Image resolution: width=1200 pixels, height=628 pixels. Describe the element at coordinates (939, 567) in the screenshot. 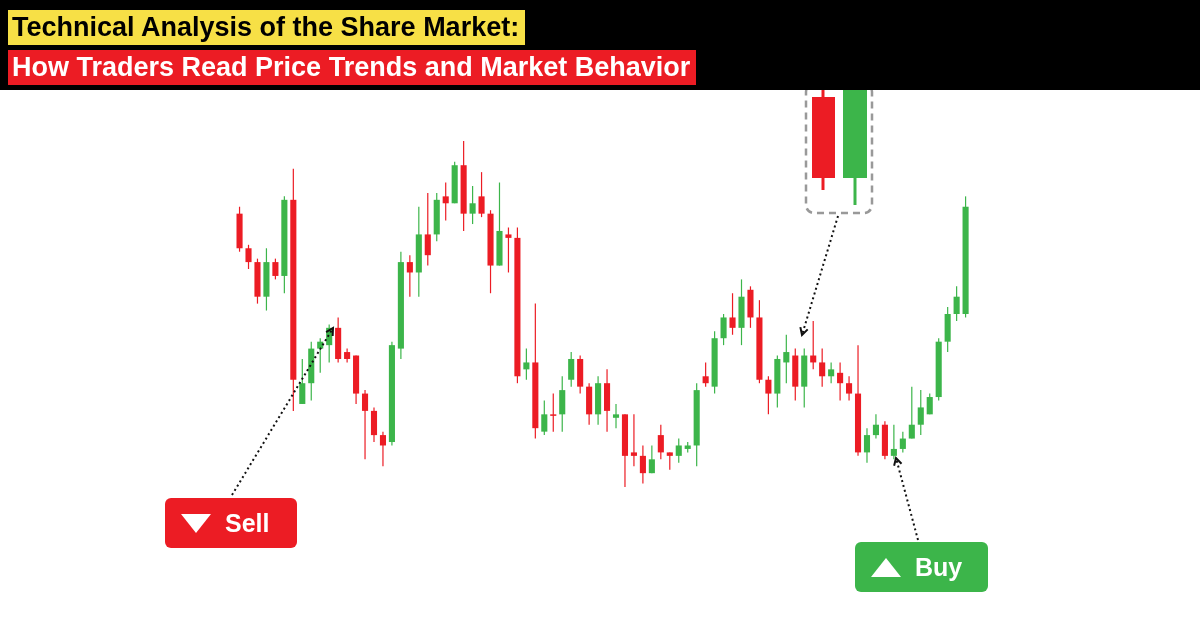

I see `text: Buy` at that location.